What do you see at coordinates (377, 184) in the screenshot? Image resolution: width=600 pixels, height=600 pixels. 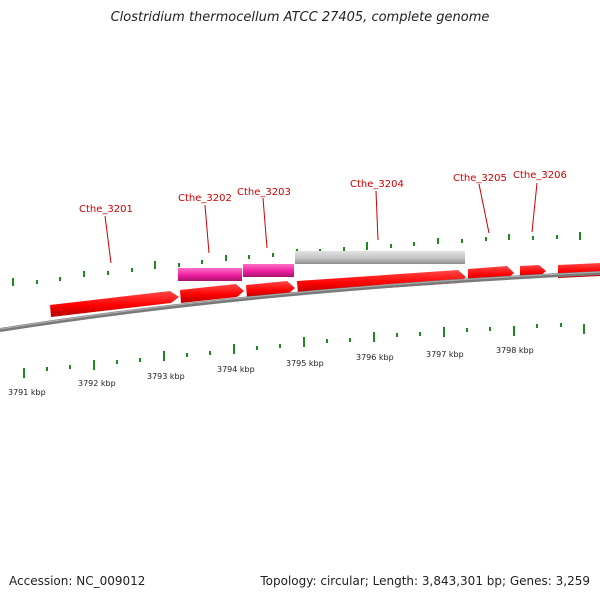 I see `gene-label-cthe-3204: Cthe_3204` at bounding box center [377, 184].